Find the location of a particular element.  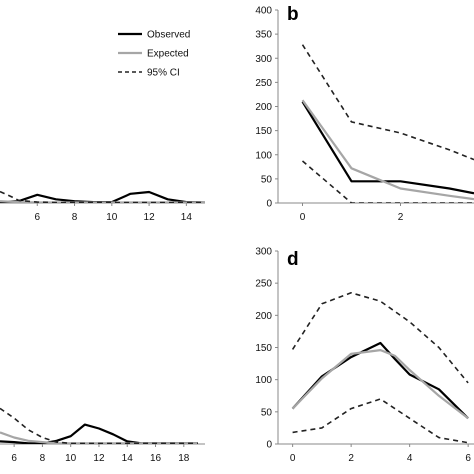

x-tick-label: 18 is located at coordinates (184, 458).